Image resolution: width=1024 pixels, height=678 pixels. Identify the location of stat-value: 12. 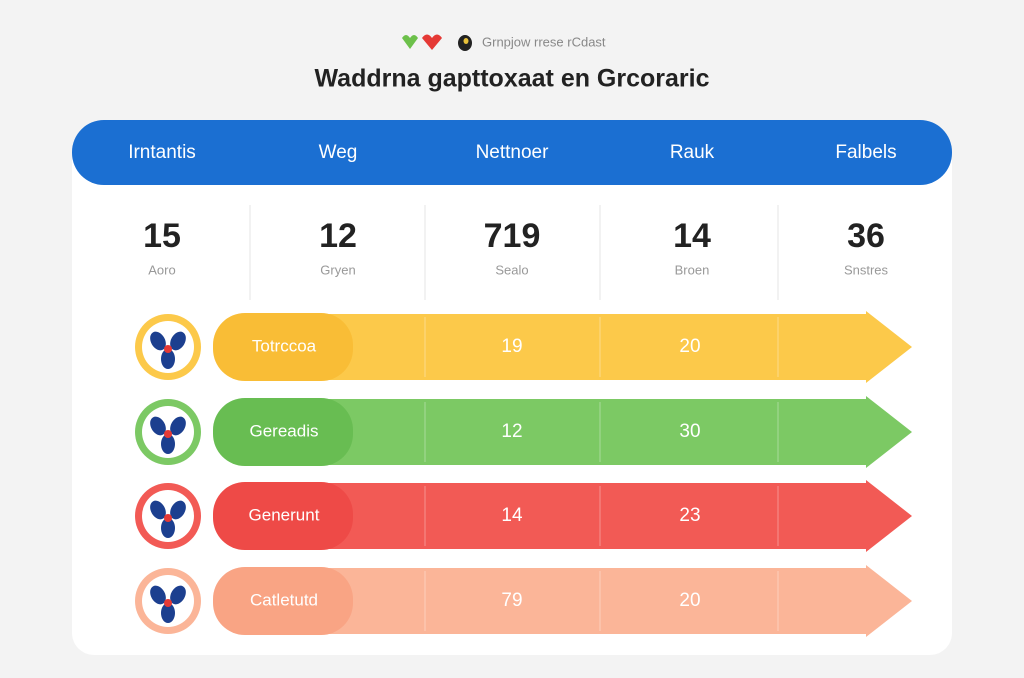
(338, 236).